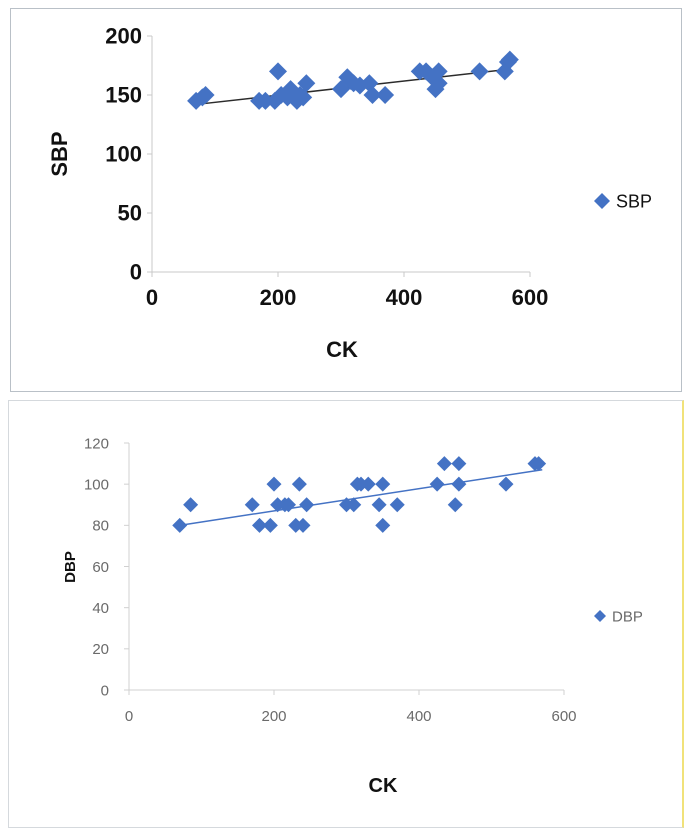  What do you see at coordinates (100, 608) in the screenshot?
I see `y-tick-label: 40` at bounding box center [100, 608].